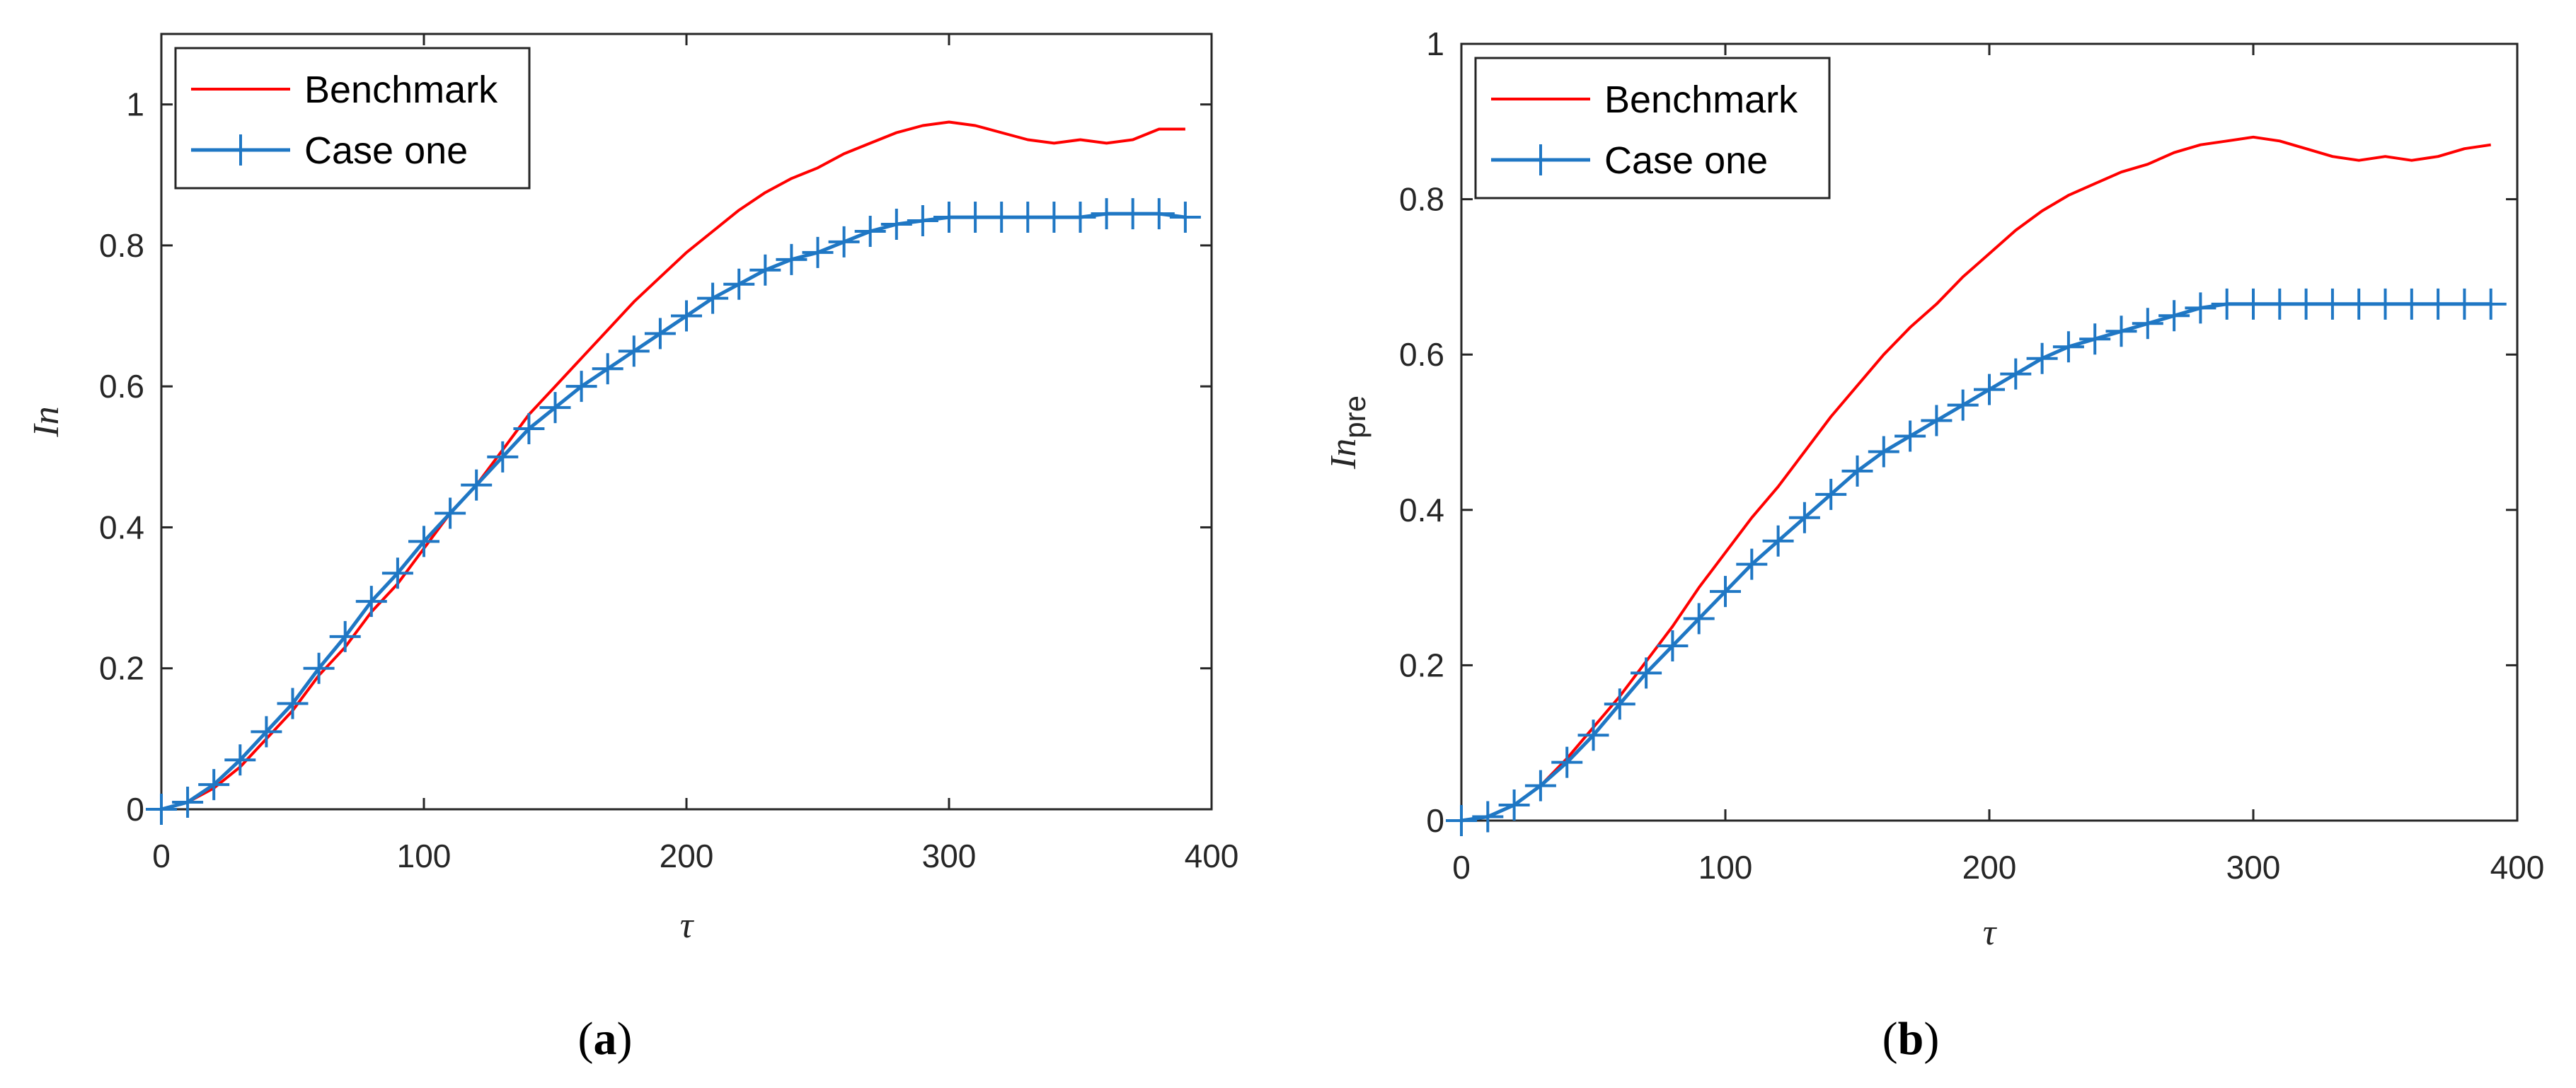 The image size is (2576, 1088). What do you see at coordinates (687, 856) in the screenshot?
I see `x-tick-label: 200` at bounding box center [687, 856].